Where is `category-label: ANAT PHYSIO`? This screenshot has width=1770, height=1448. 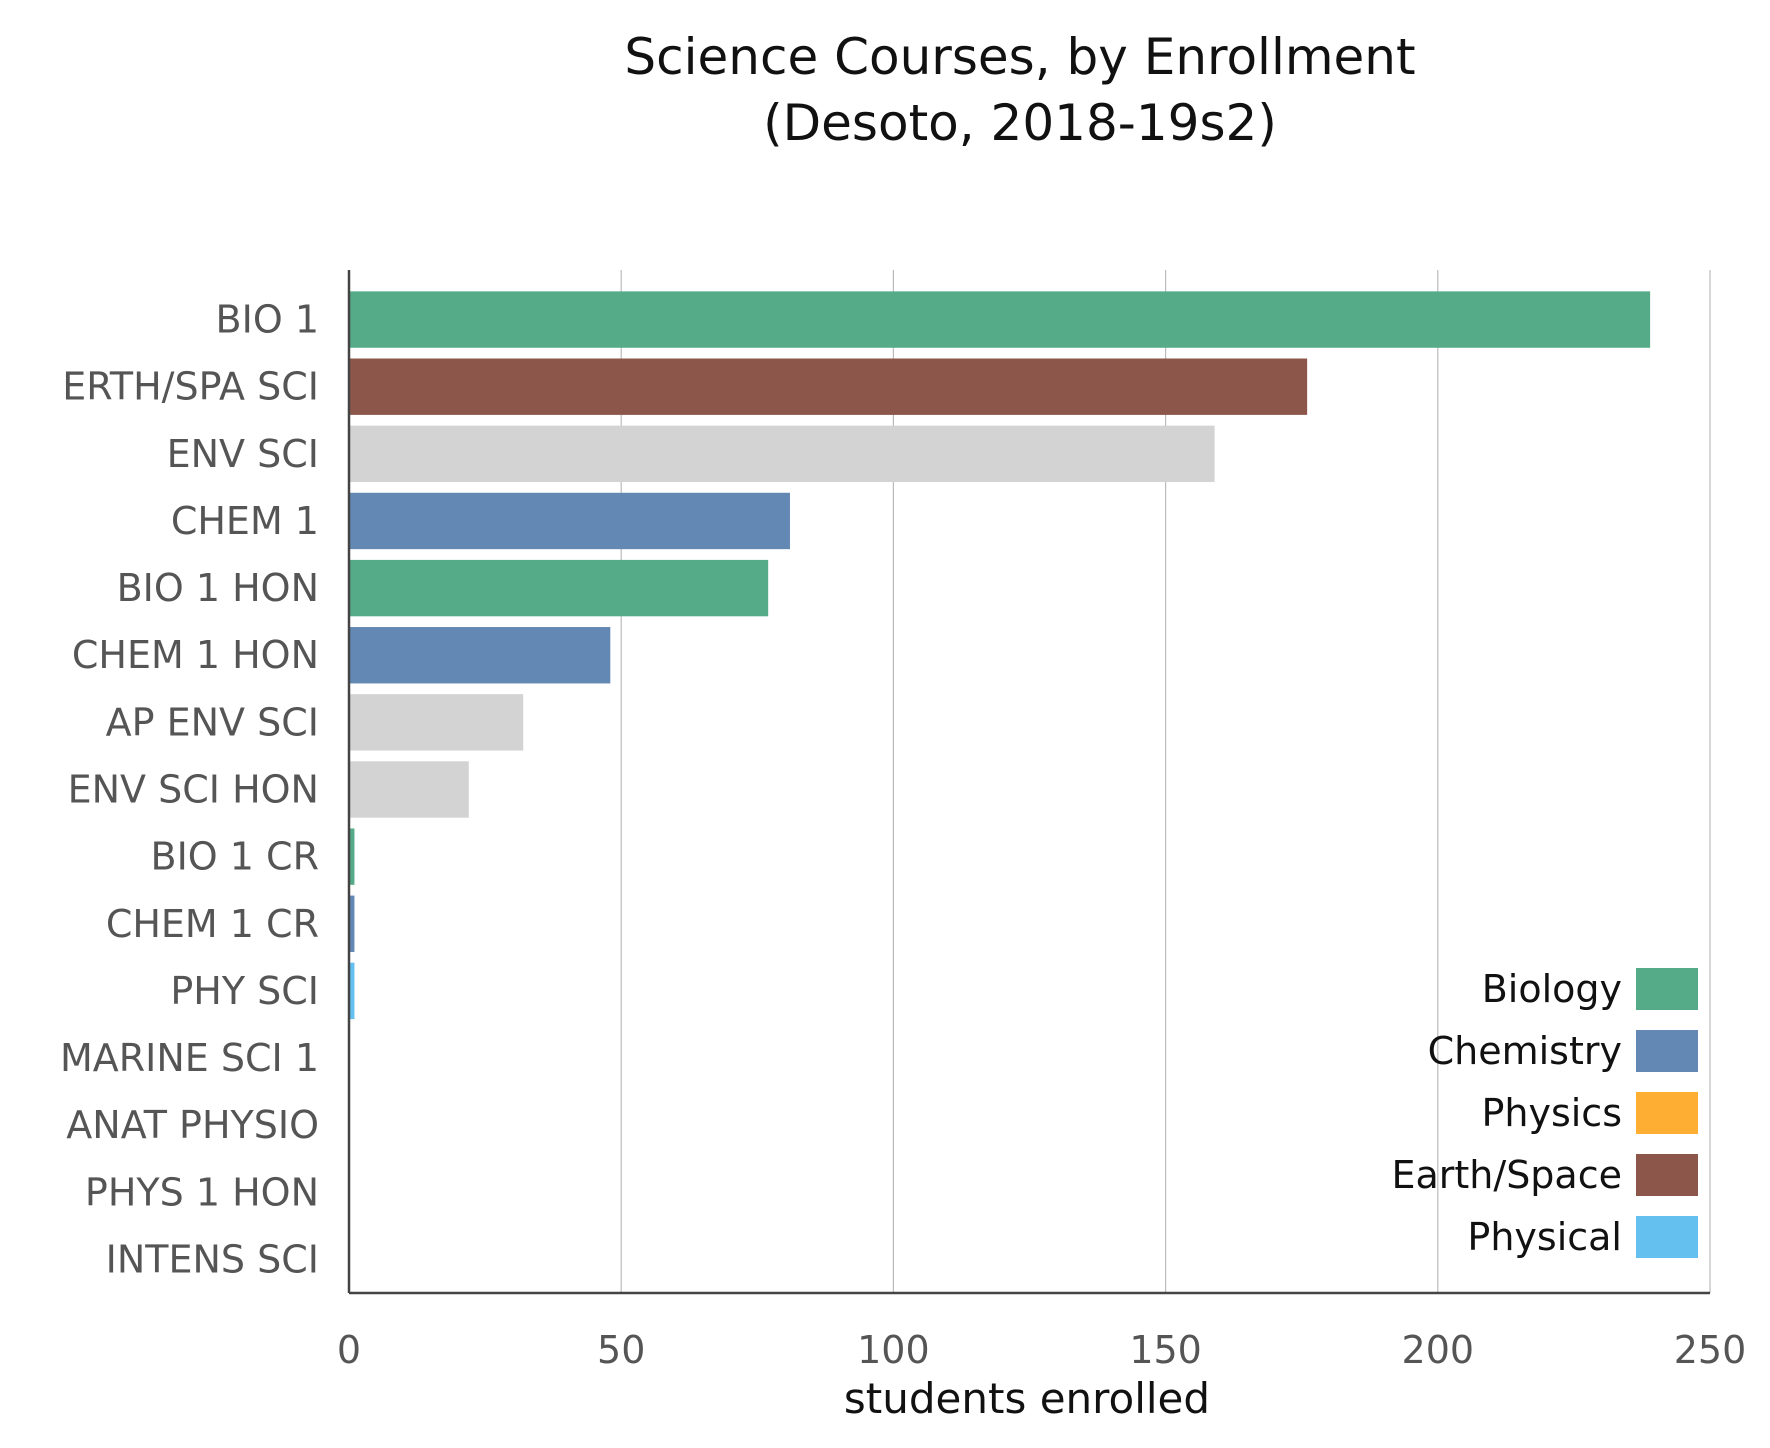 category-label: ANAT PHYSIO is located at coordinates (192, 1125).